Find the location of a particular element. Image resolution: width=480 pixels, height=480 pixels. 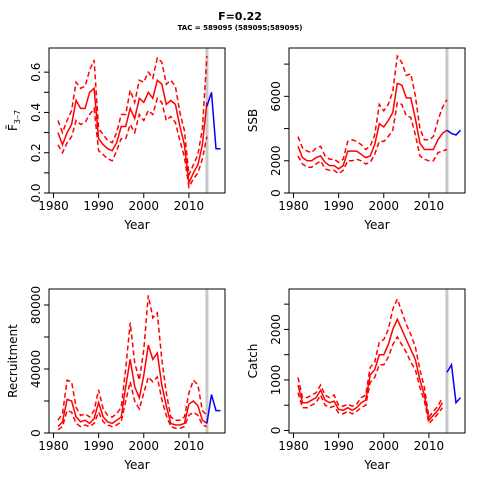

ssb-plot-frame is located at coordinates (377, 120).